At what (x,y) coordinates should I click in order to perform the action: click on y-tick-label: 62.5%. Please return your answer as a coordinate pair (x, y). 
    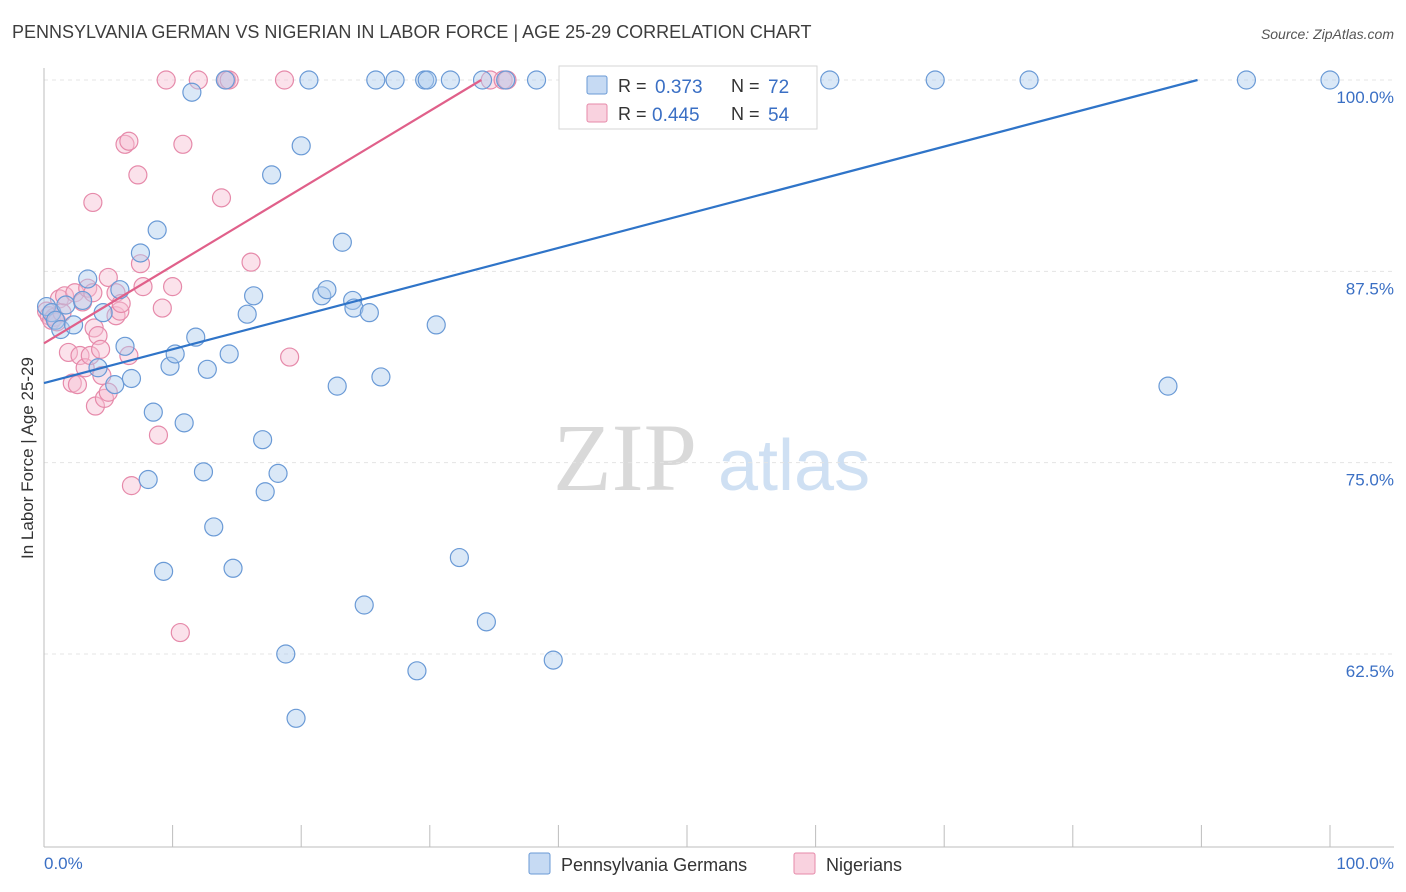
    Looking at the image, I should click on (1370, 671).